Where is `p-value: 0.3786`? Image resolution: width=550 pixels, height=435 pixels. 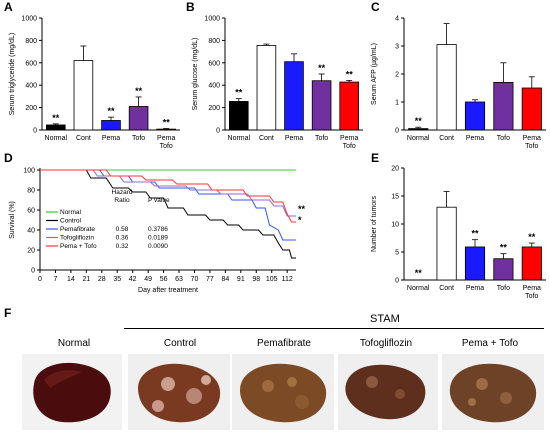
p-value: 0.3786 is located at coordinates (158, 229).